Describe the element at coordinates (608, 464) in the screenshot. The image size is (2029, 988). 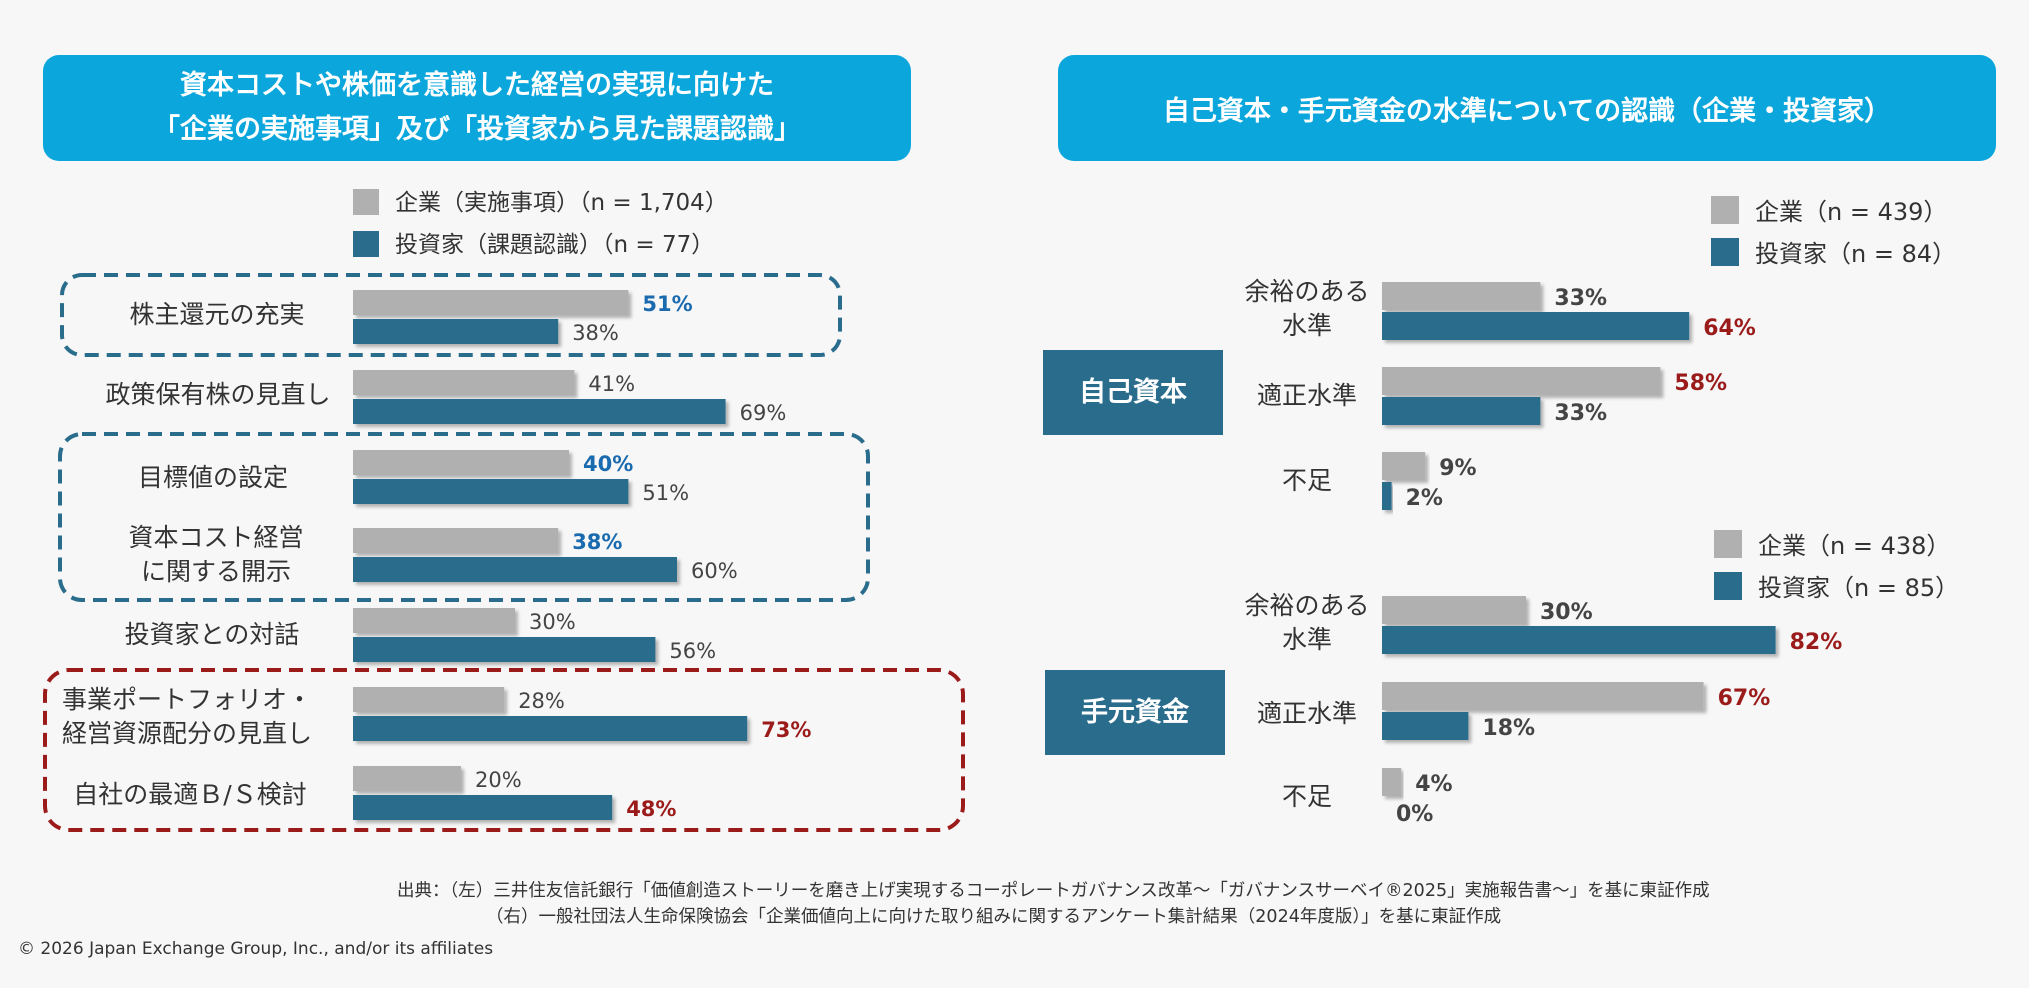
I see `data-label-company: 40%` at that location.